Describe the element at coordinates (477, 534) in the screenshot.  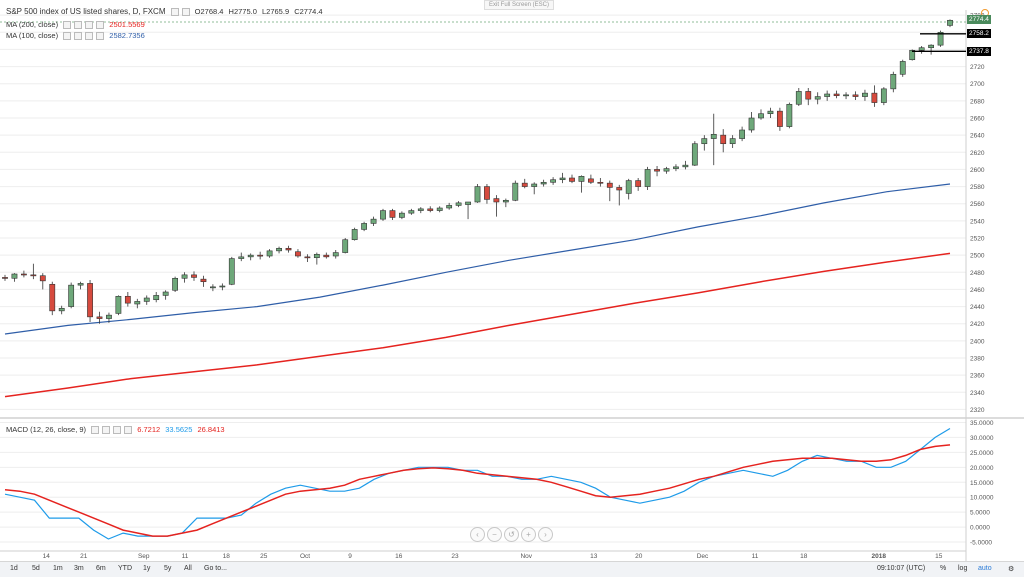
I see `scroll-left-icon: ‹` at that location.